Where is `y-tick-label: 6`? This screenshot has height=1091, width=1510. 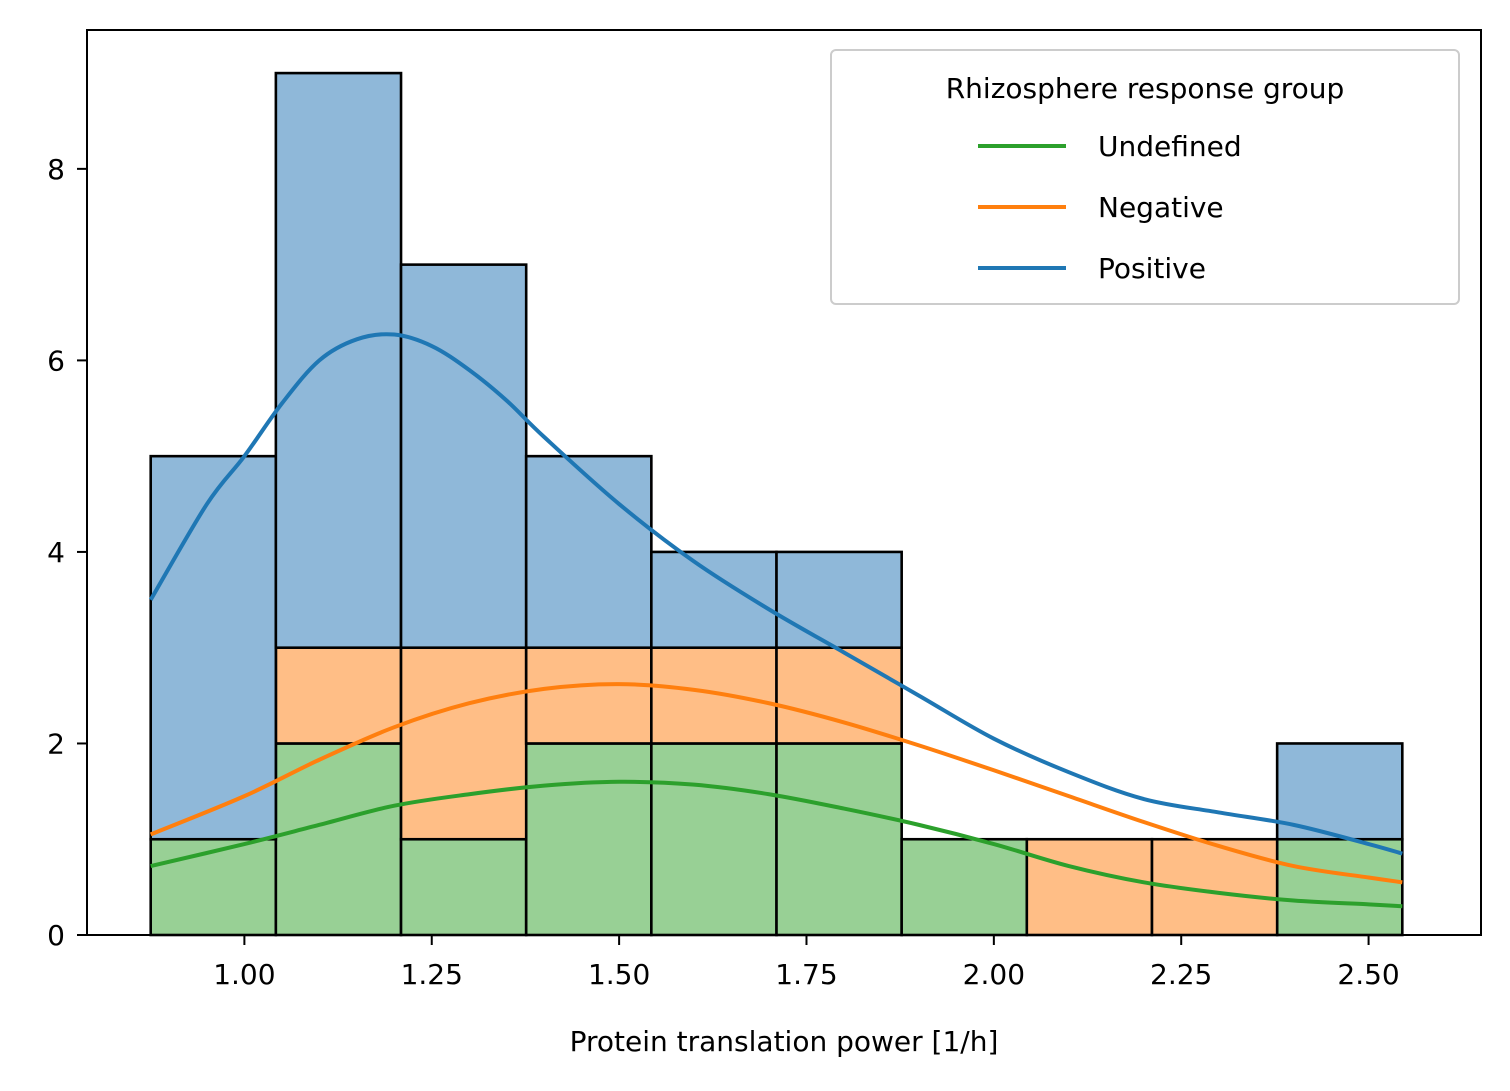 y-tick-label: 6 is located at coordinates (56, 360).